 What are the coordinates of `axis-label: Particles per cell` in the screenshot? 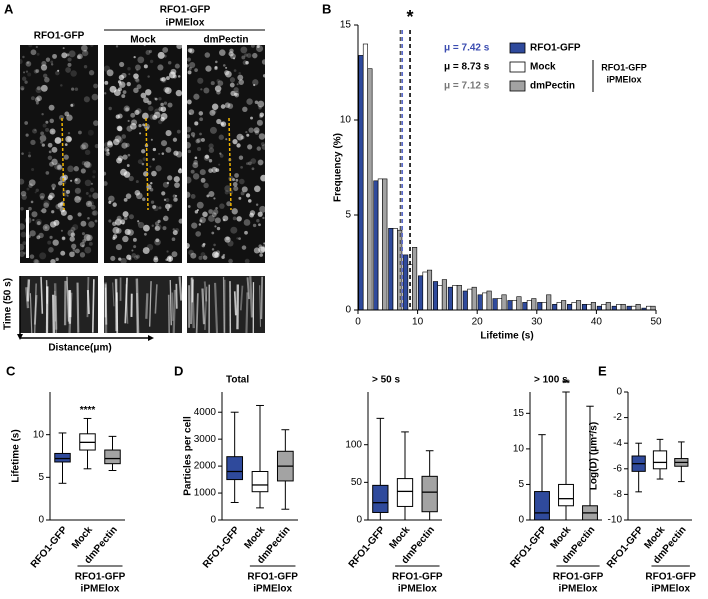 It's located at (188, 456).